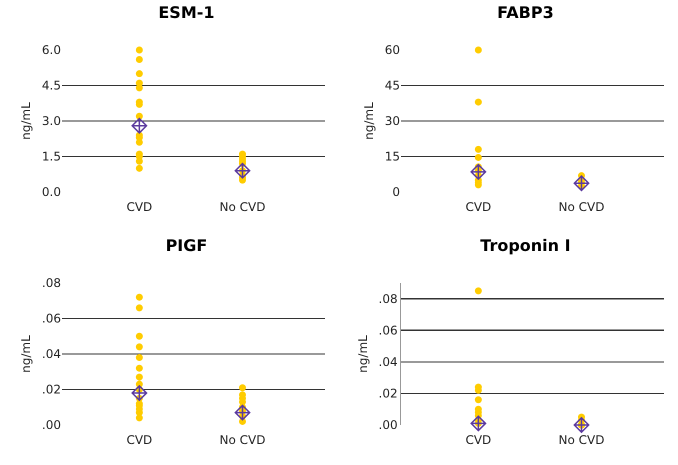 The image size is (678, 465). Describe the element at coordinates (51, 50) in the screenshot. I see `y-tick-label: 6.0` at that location.